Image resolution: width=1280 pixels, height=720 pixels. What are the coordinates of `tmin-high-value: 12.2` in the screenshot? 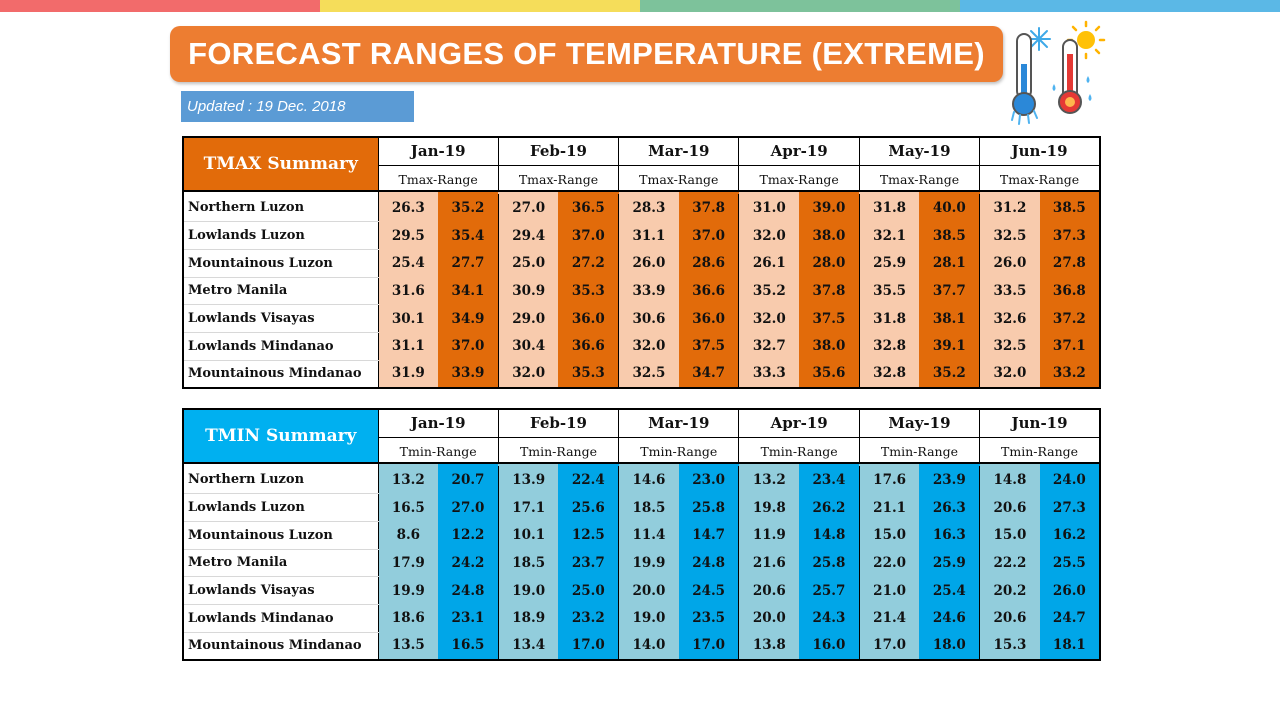 It's located at (468, 535).